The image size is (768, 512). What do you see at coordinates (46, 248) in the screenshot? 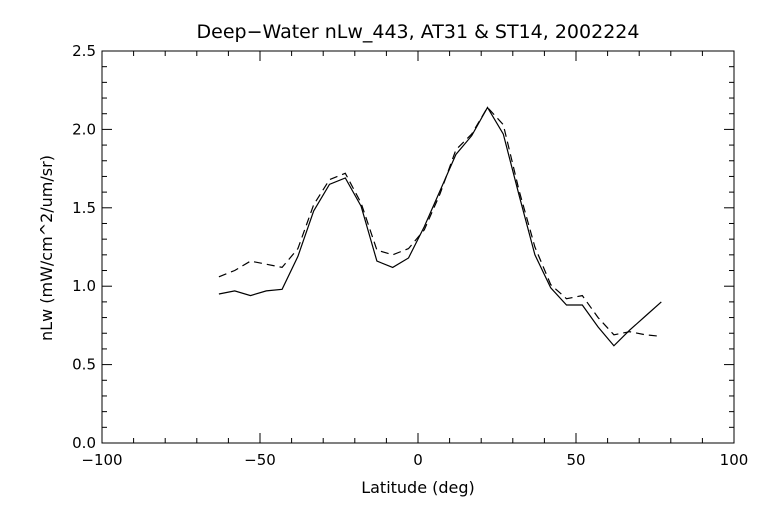
I see `y-axis-label: nLw (mW/cm^2/um/sr)` at bounding box center [46, 248].